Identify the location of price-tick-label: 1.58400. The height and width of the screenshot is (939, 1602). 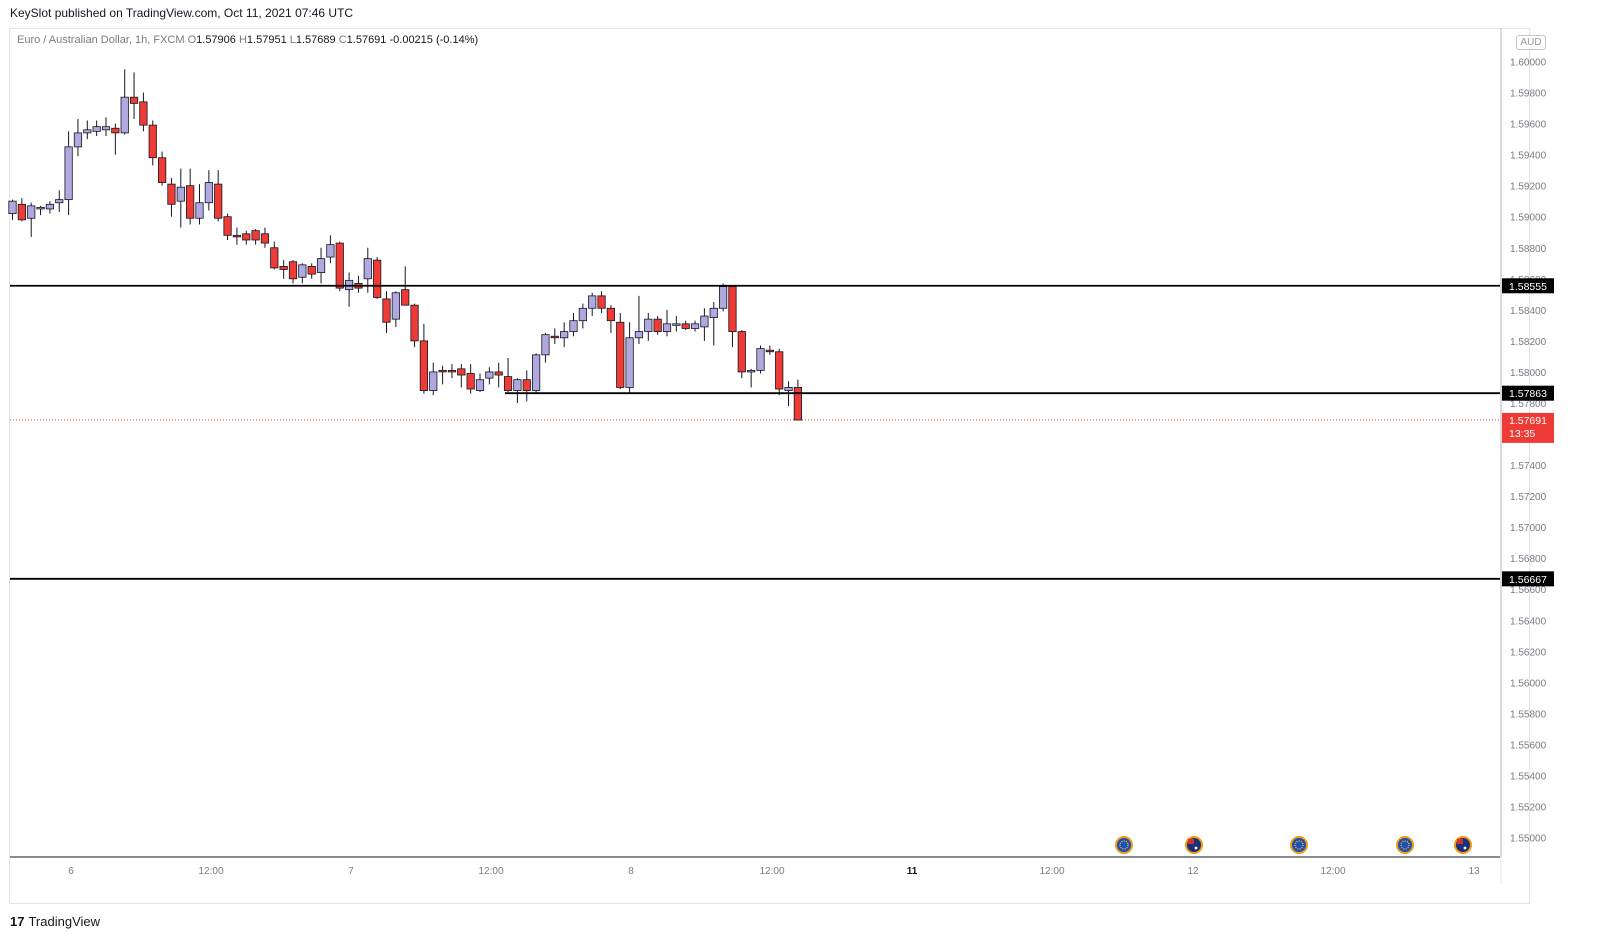
(1528, 311).